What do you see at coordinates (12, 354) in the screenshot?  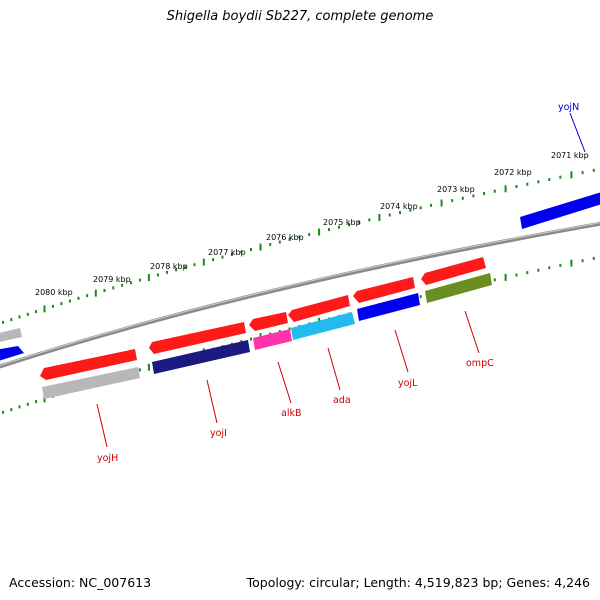 I see `cds-left-blue` at bounding box center [12, 354].